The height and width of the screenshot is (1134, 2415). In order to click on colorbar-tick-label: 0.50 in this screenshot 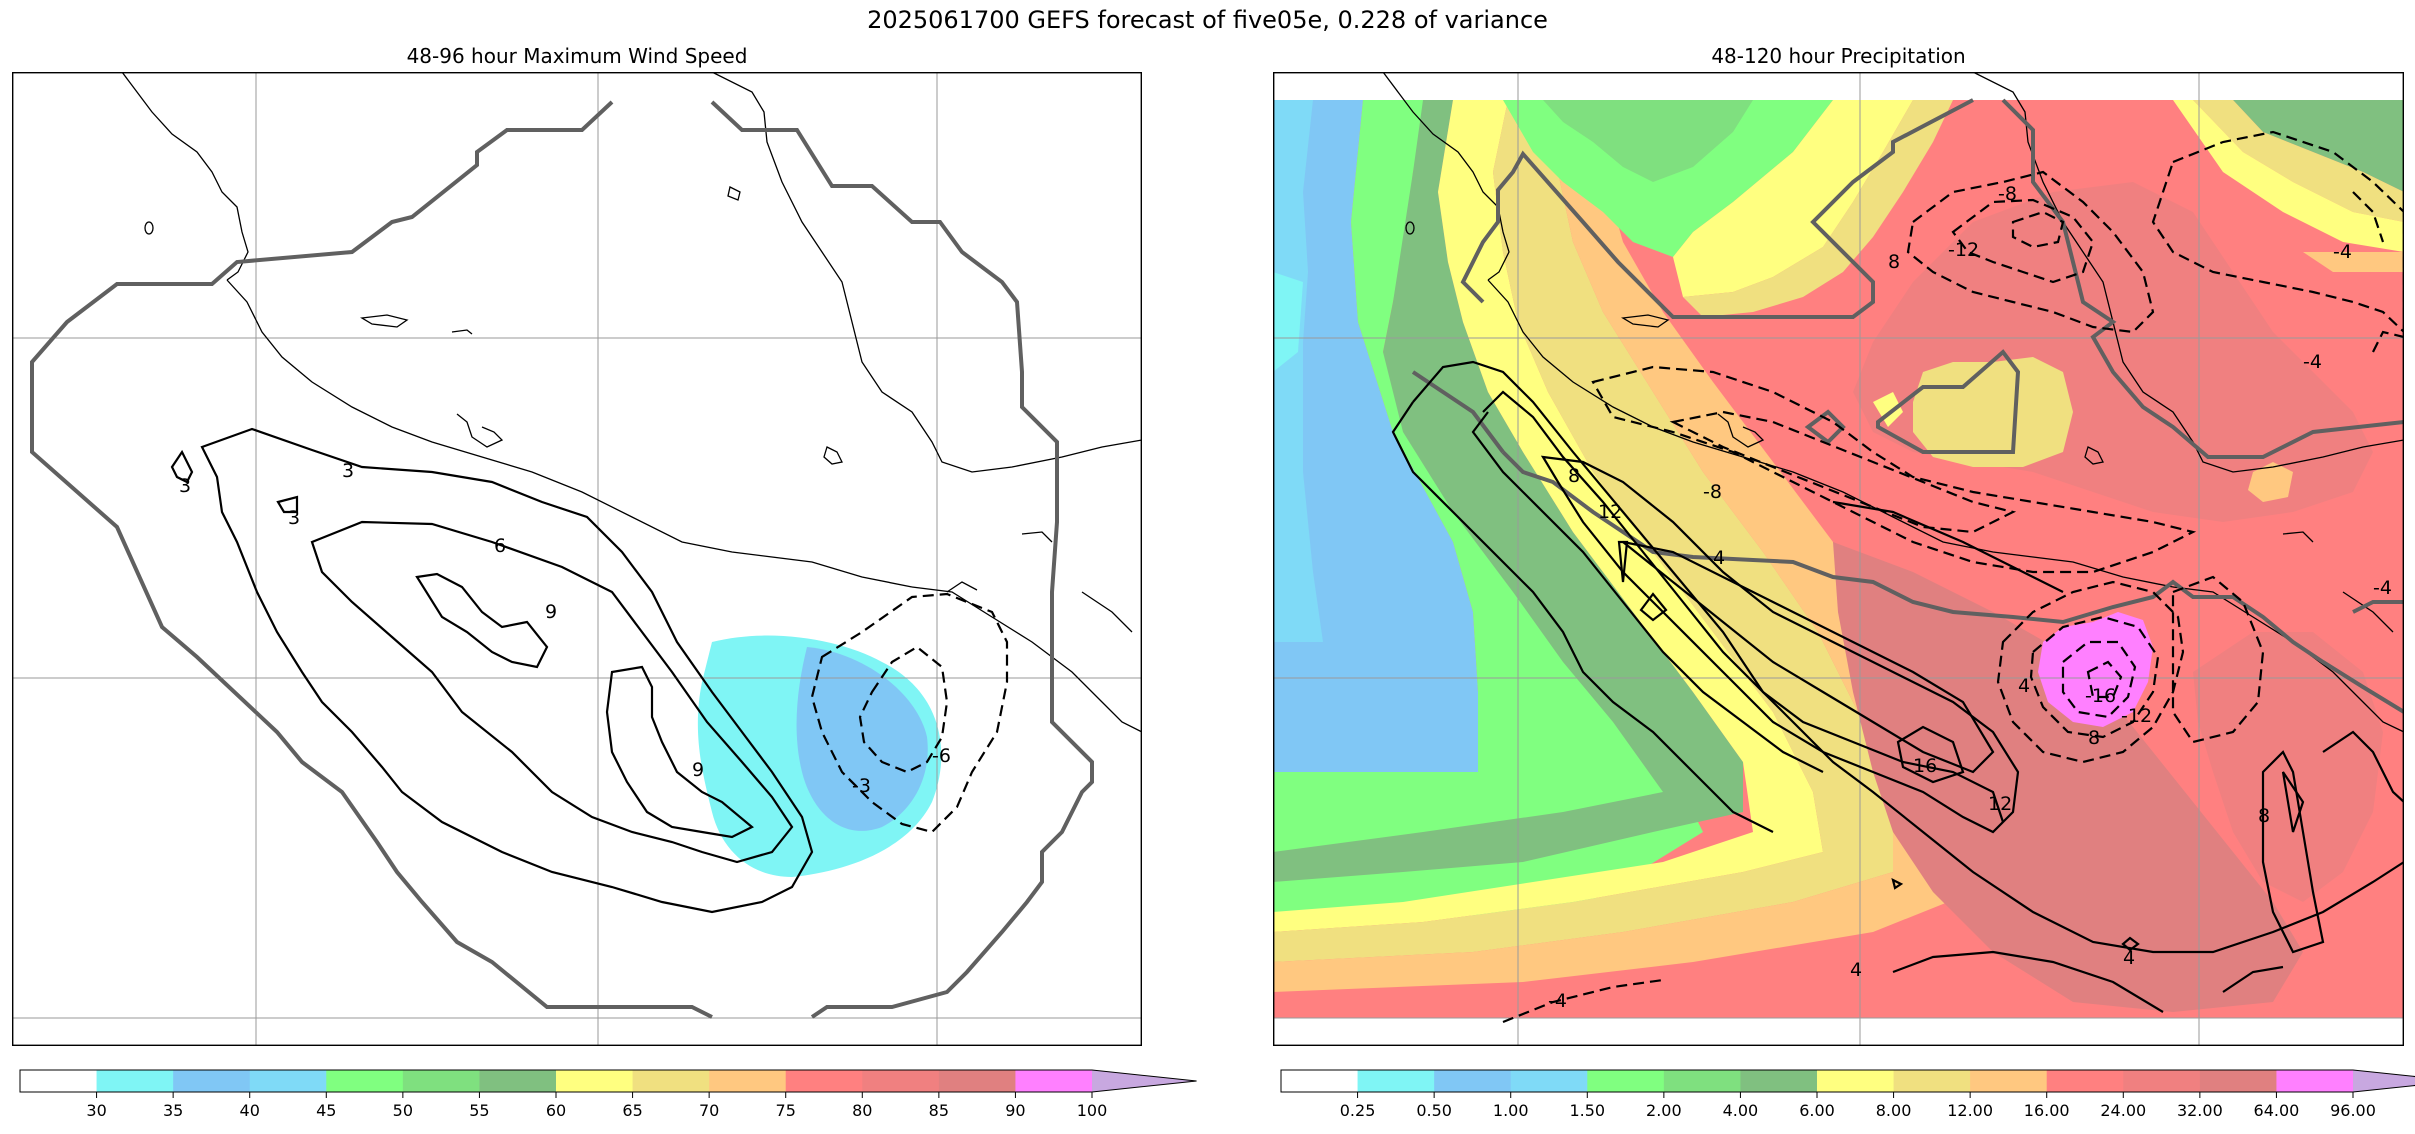, I will do `click(1434, 1110)`.